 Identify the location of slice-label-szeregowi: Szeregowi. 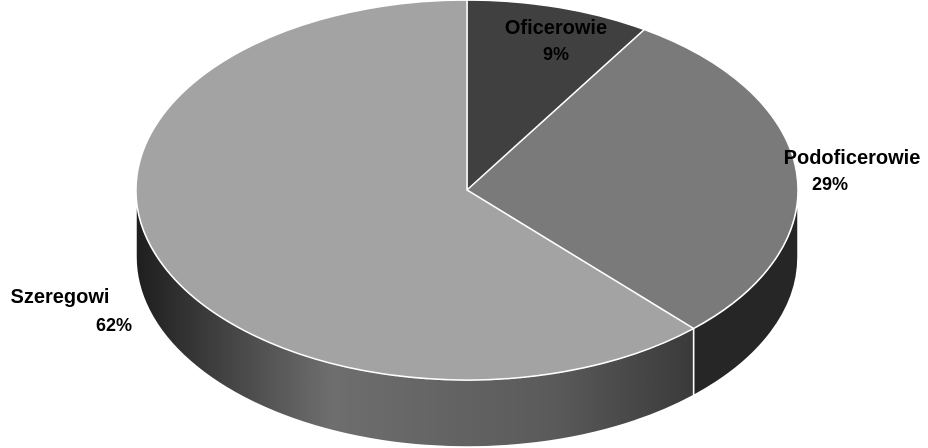
(60, 297).